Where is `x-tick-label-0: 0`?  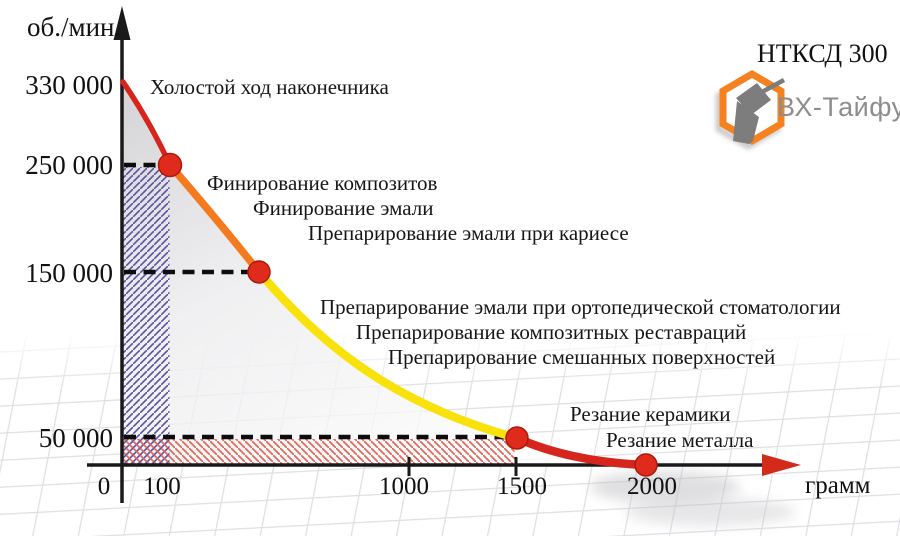 x-tick-label-0: 0 is located at coordinates (104, 486).